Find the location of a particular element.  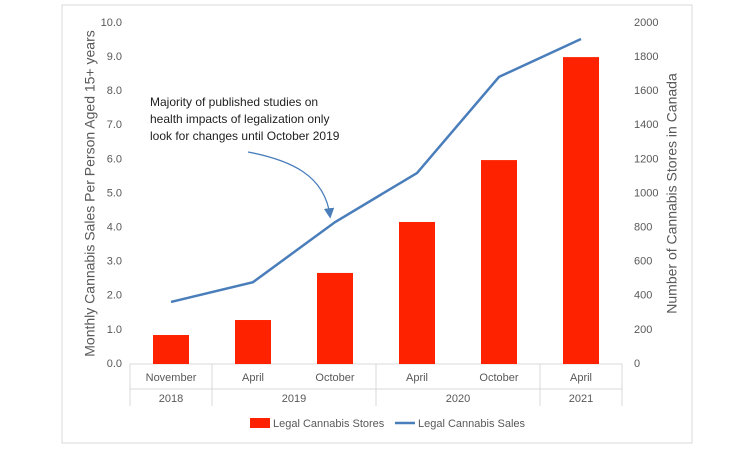

legend-swatch is located at coordinates (260, 423).